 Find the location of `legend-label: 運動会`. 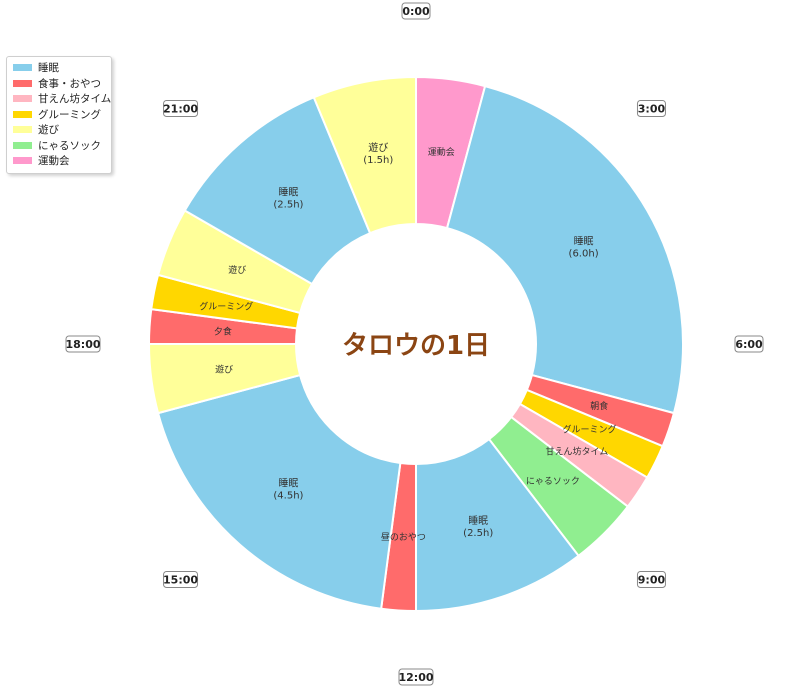

legend-label: 運動会 is located at coordinates (54, 161).